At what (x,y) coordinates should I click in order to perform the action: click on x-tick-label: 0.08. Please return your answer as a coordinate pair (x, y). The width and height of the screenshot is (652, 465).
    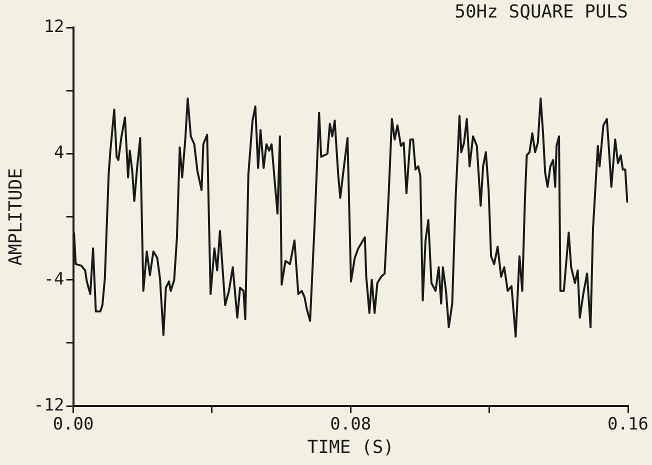
    Looking at the image, I should click on (351, 424).